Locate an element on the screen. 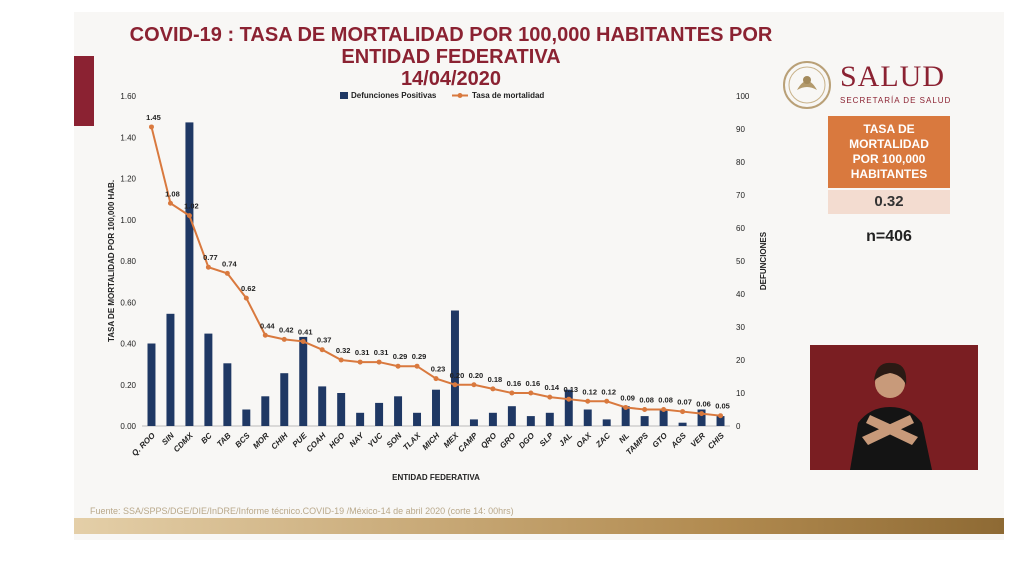  red-accent-bar is located at coordinates (84, 91).